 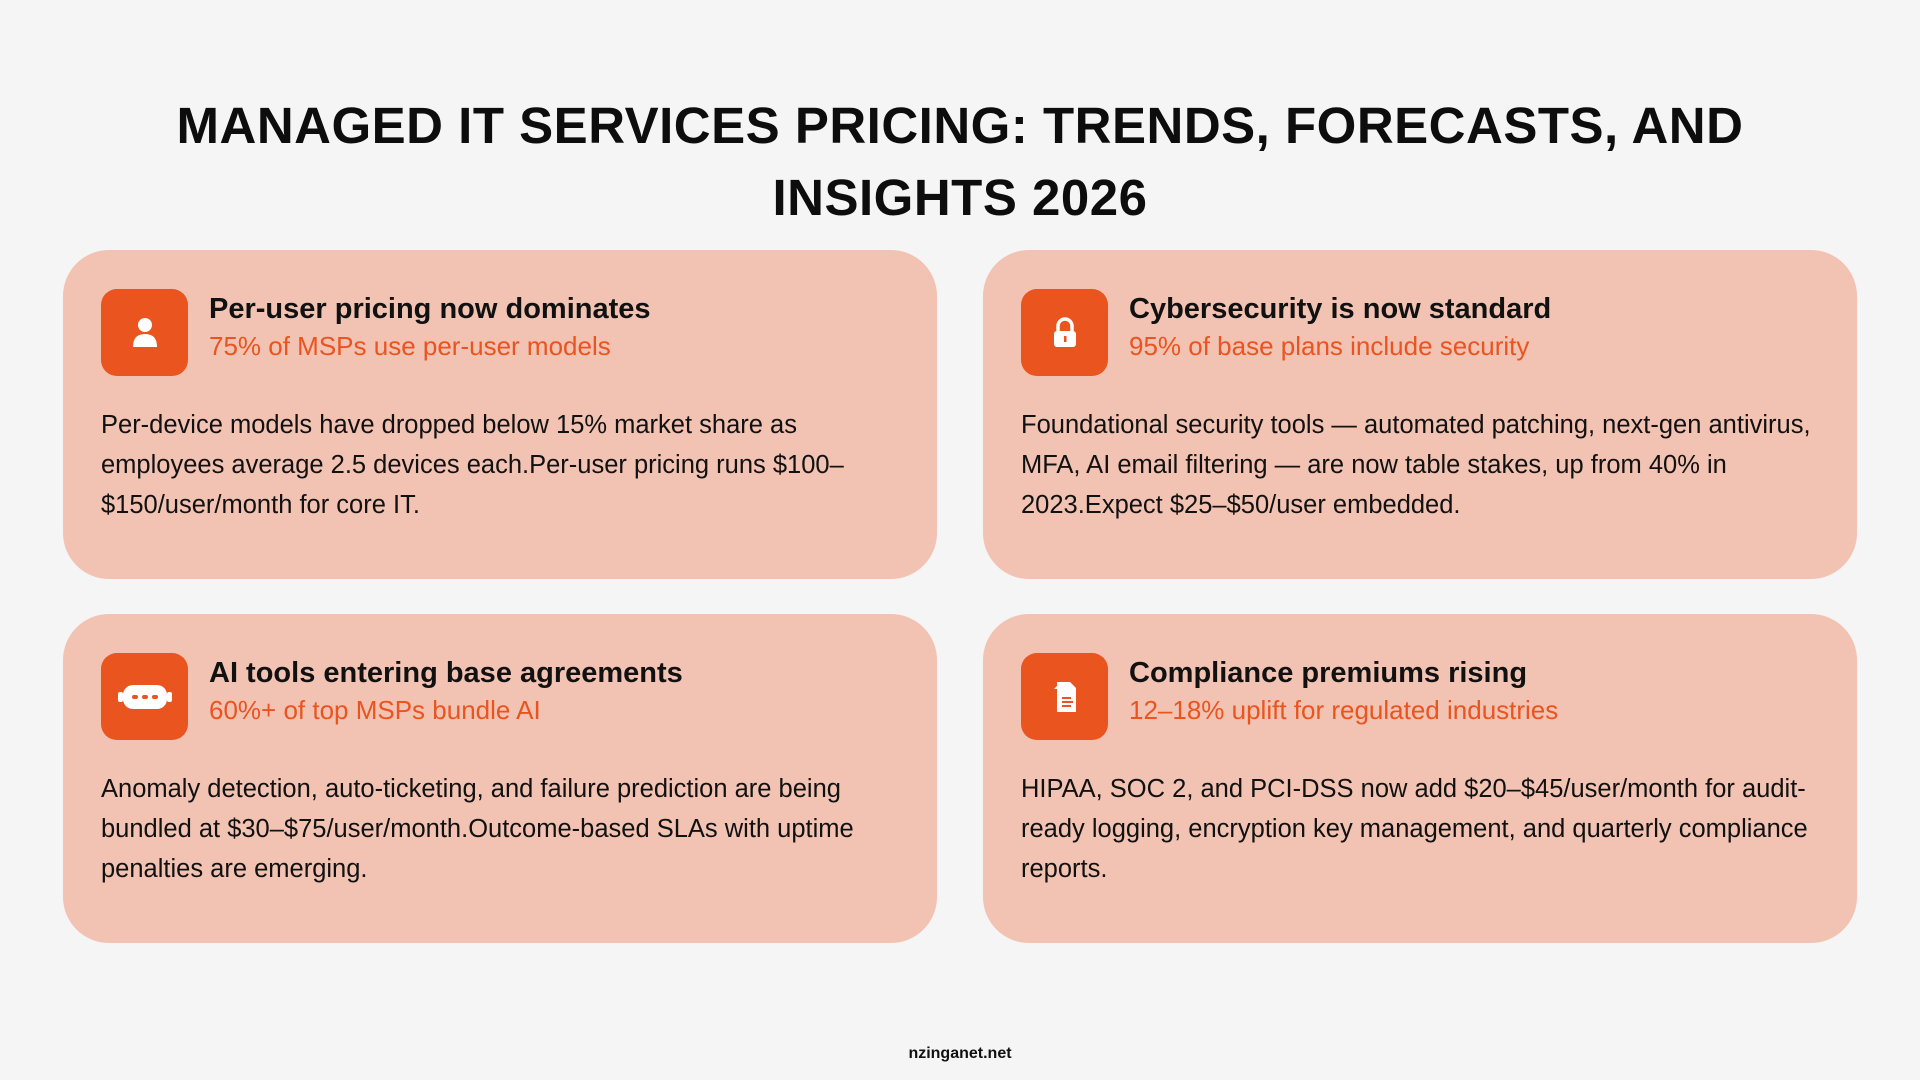 What do you see at coordinates (410, 346) in the screenshot?
I see `card-subtitle: 75% of MSPs use per-user models` at bounding box center [410, 346].